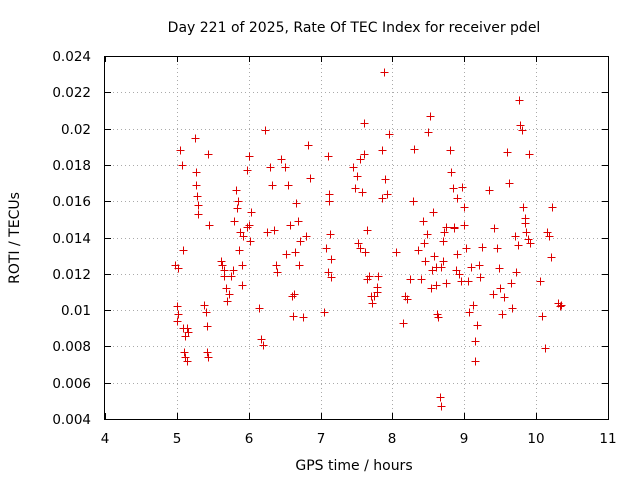  What do you see at coordinates (71, 420) in the screenshot?
I see `y-tick-label: 0.004` at bounding box center [71, 420].